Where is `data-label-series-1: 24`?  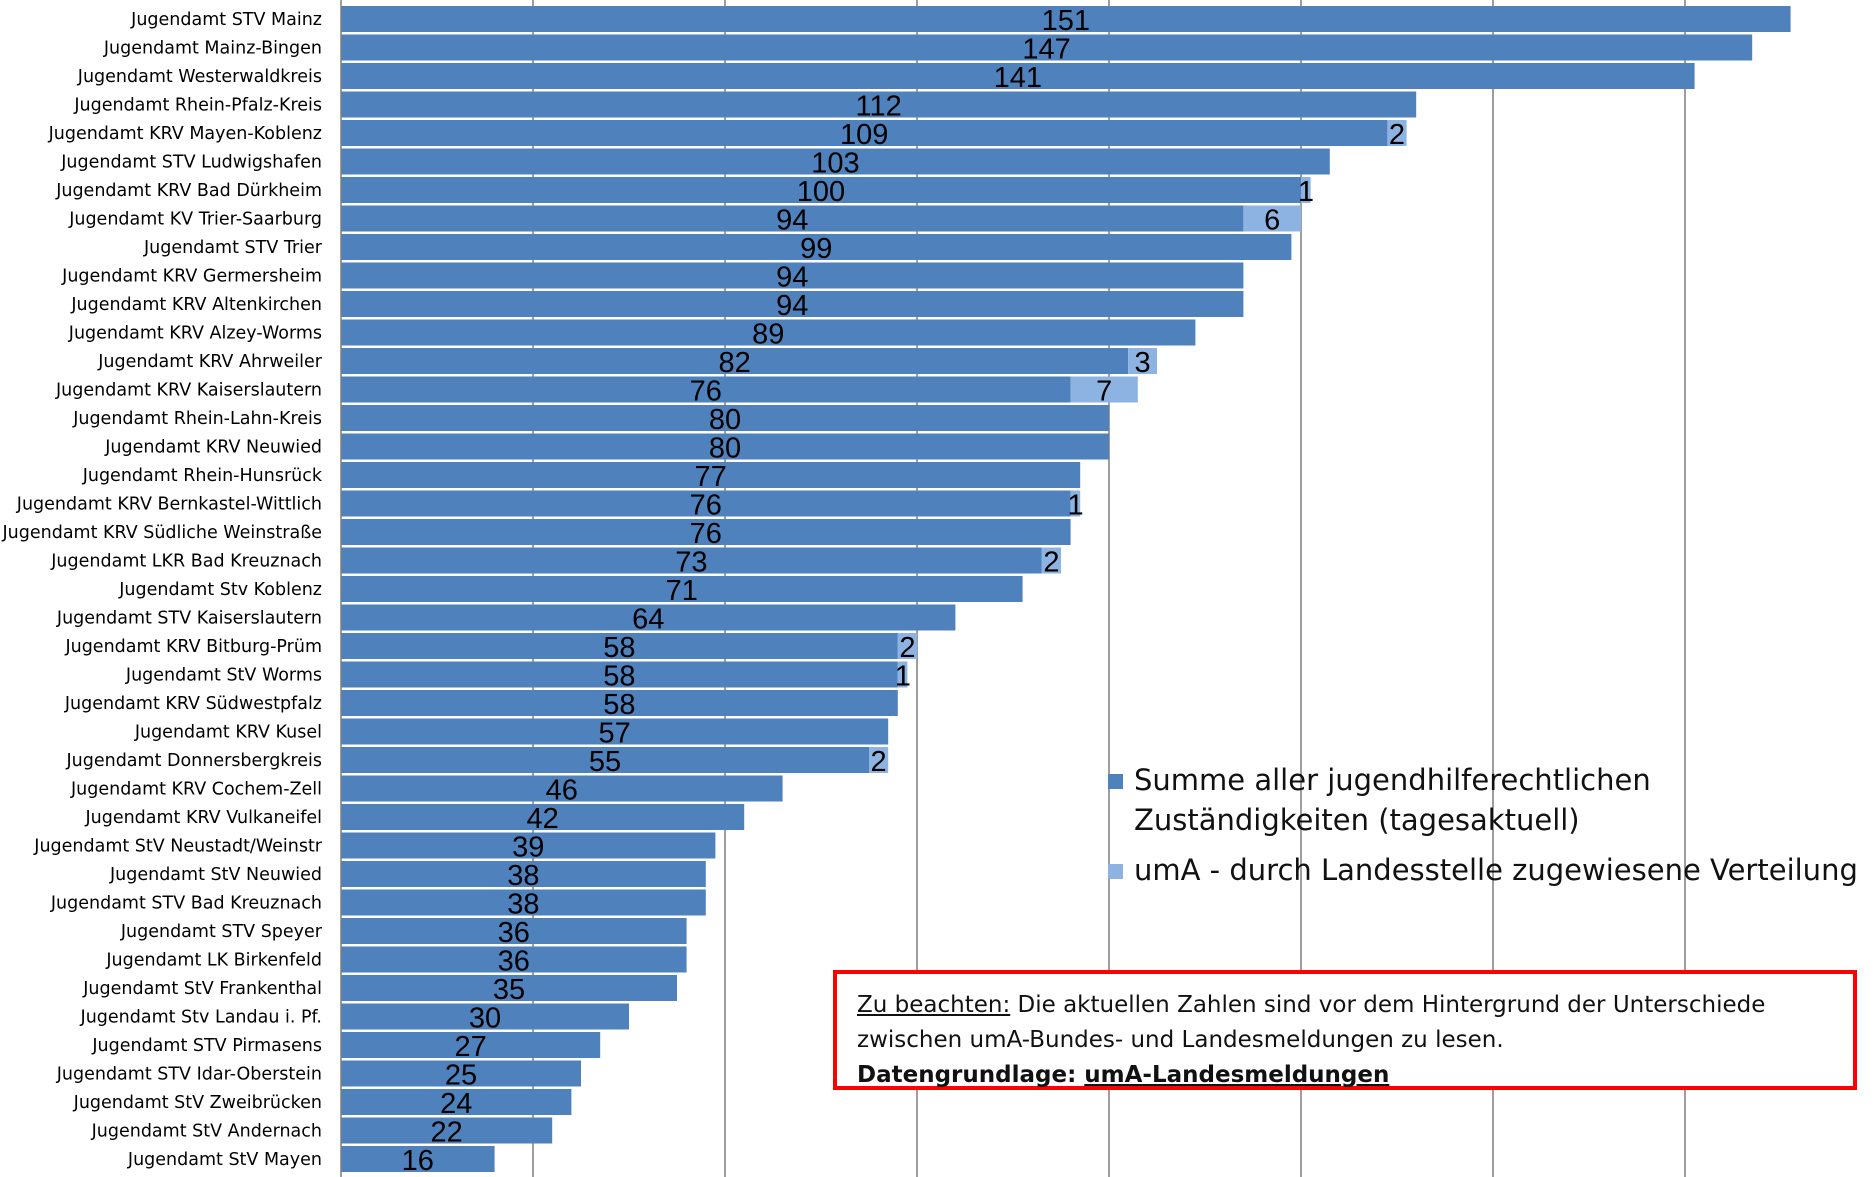
data-label-series-1: 24 is located at coordinates (456, 1104).